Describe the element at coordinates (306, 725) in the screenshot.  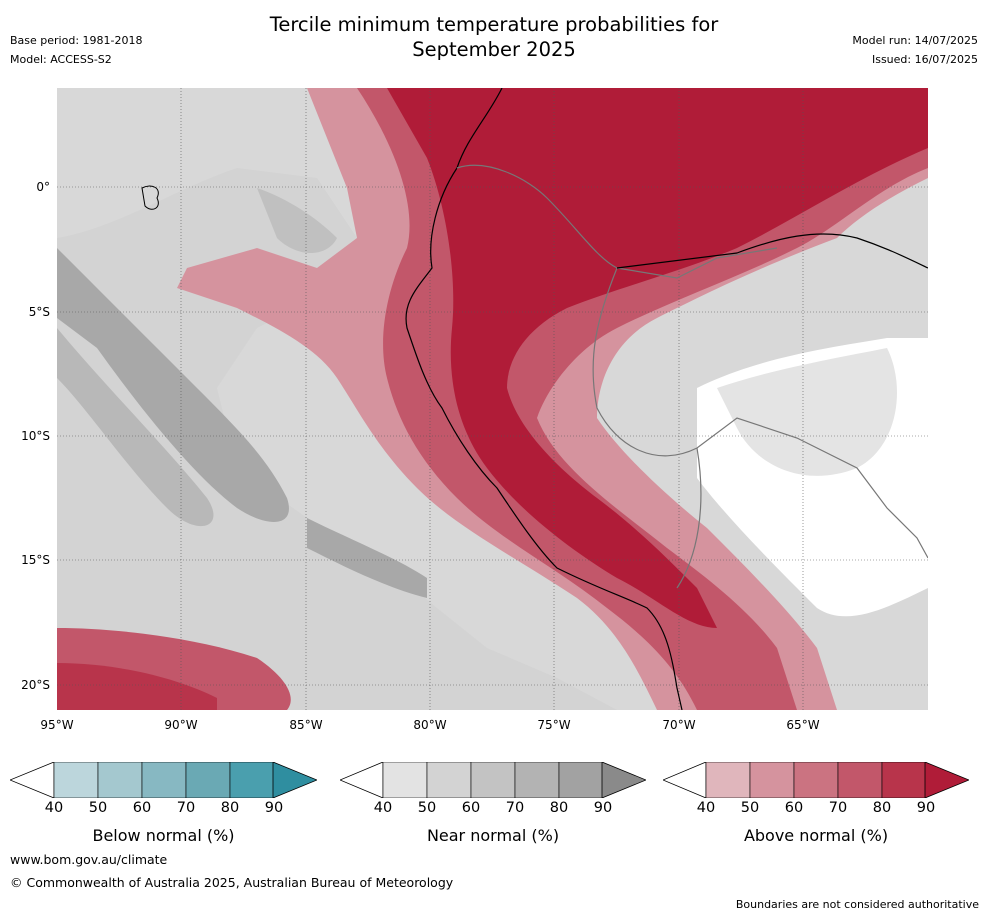
I see `lon-label-85w: 85°W` at that location.